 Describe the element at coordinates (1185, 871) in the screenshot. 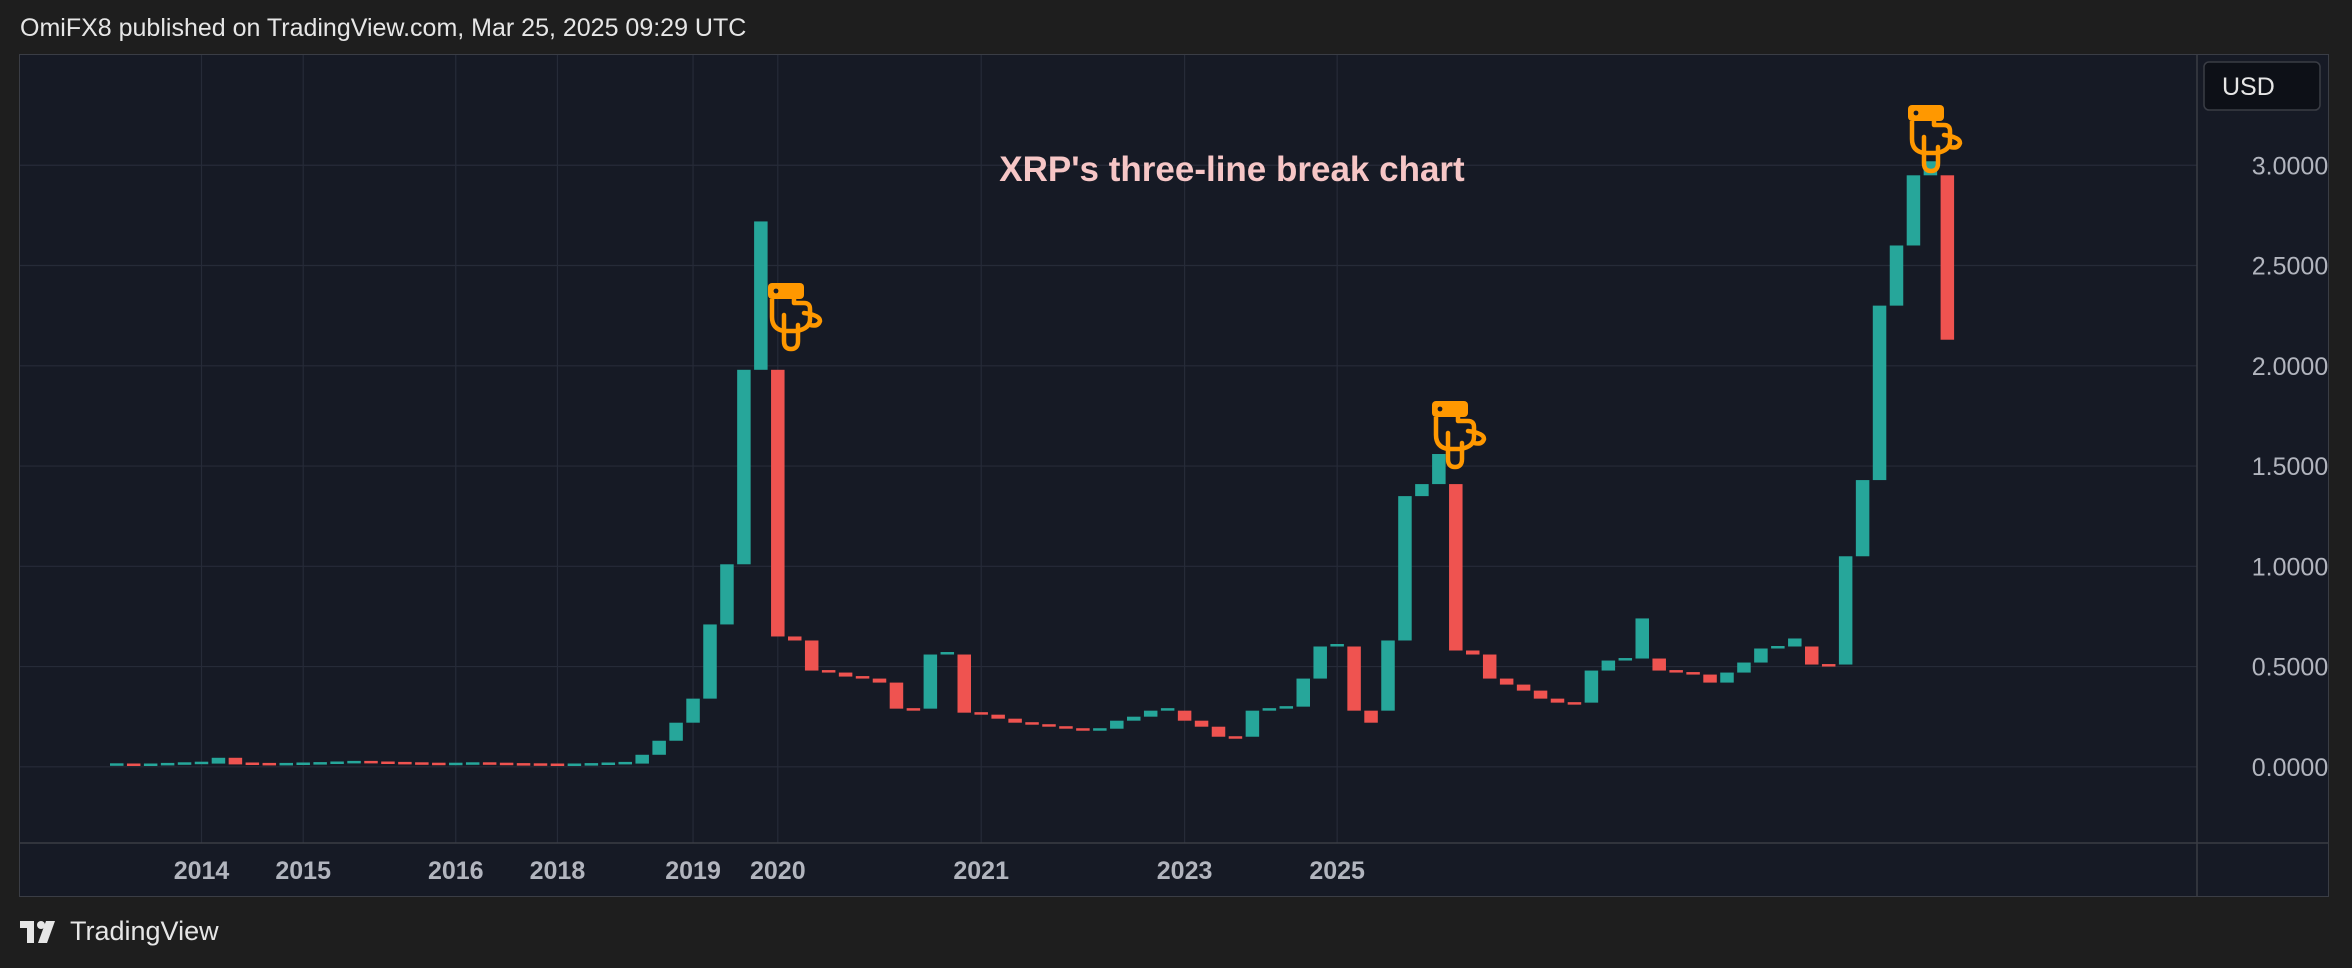

I see `x-tick-label: 2023` at that location.